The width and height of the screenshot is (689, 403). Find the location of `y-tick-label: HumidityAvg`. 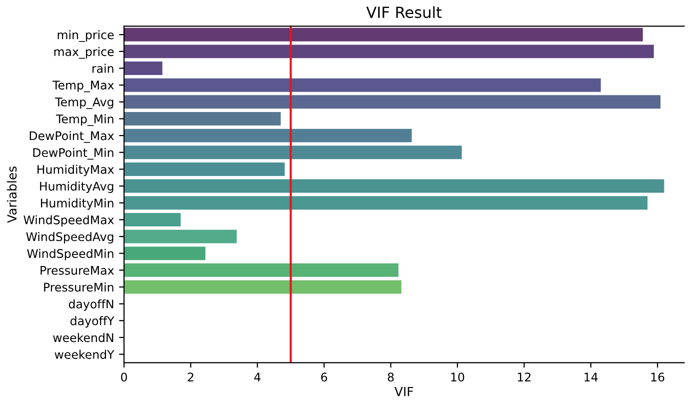

y-tick-label: HumidityAvg is located at coordinates (77, 187).